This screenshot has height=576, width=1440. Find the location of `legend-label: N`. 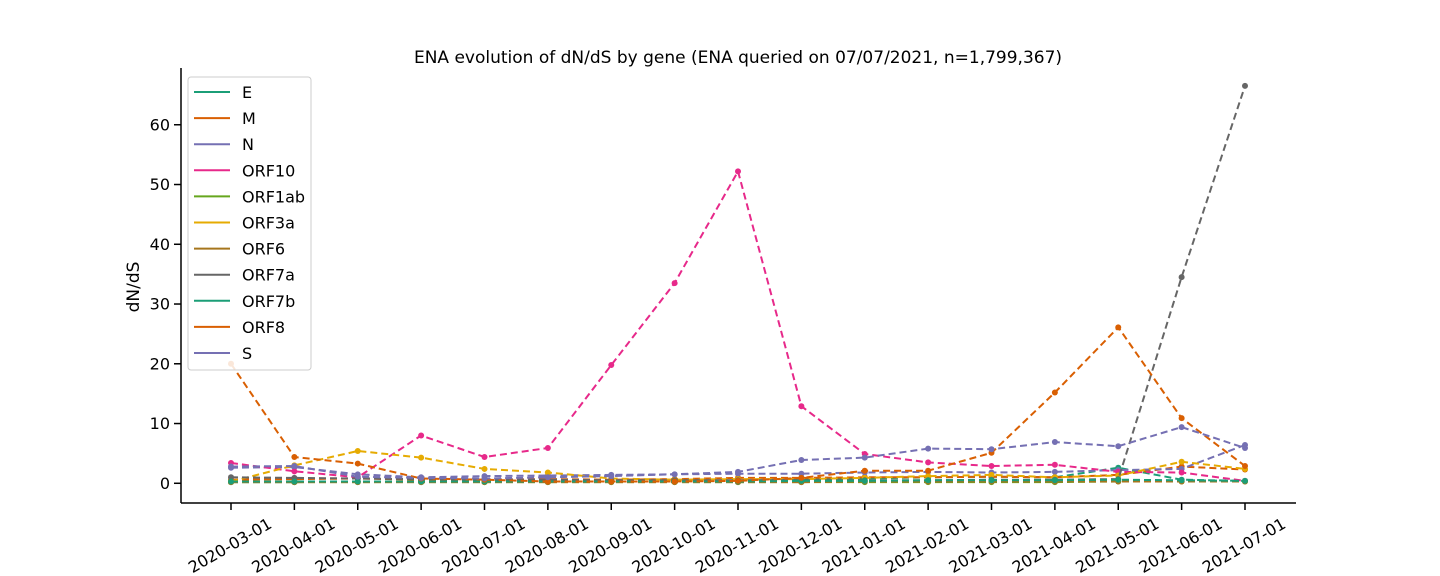

legend-label: N is located at coordinates (248, 144).